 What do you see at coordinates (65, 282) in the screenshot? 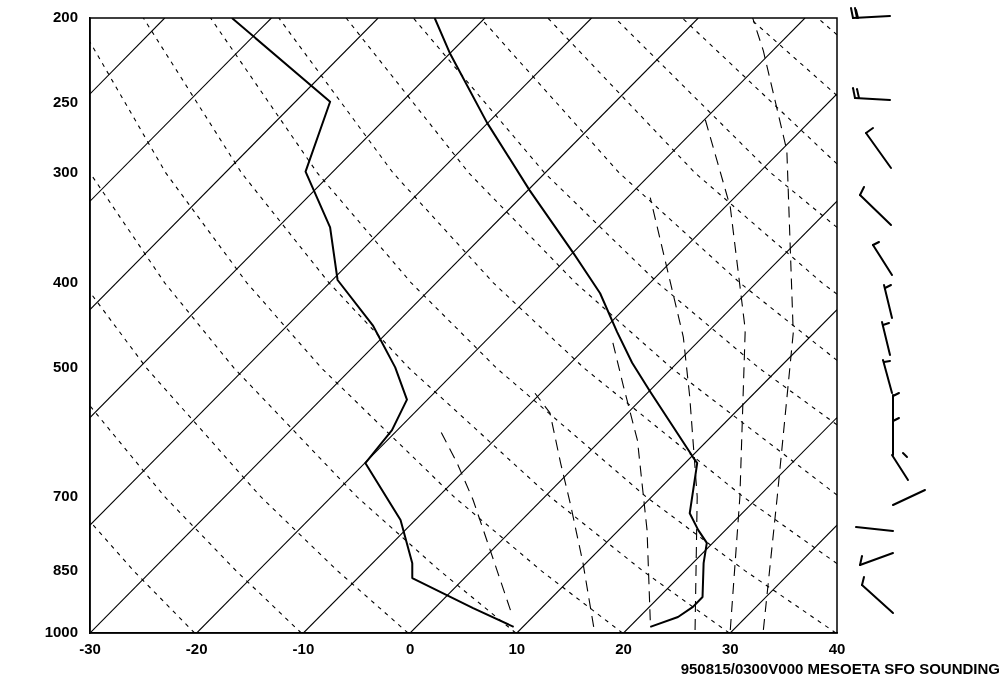
I see `y-tick-label: 400` at bounding box center [65, 282].